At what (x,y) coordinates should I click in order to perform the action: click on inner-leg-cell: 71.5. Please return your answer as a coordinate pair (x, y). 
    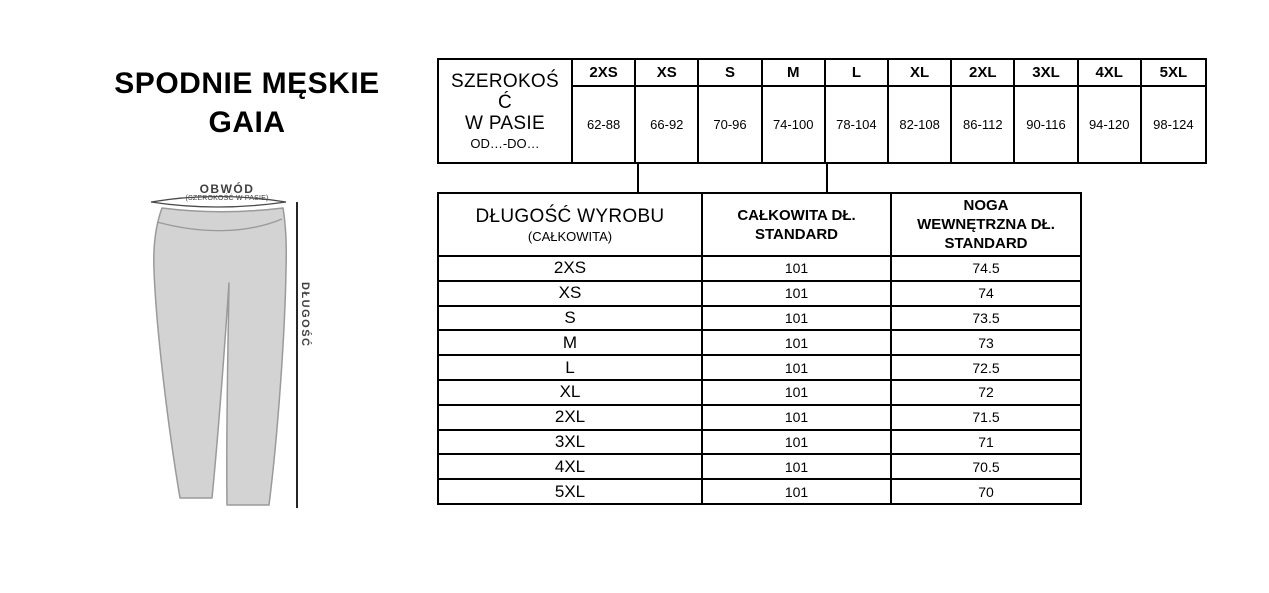
    Looking at the image, I should click on (986, 417).